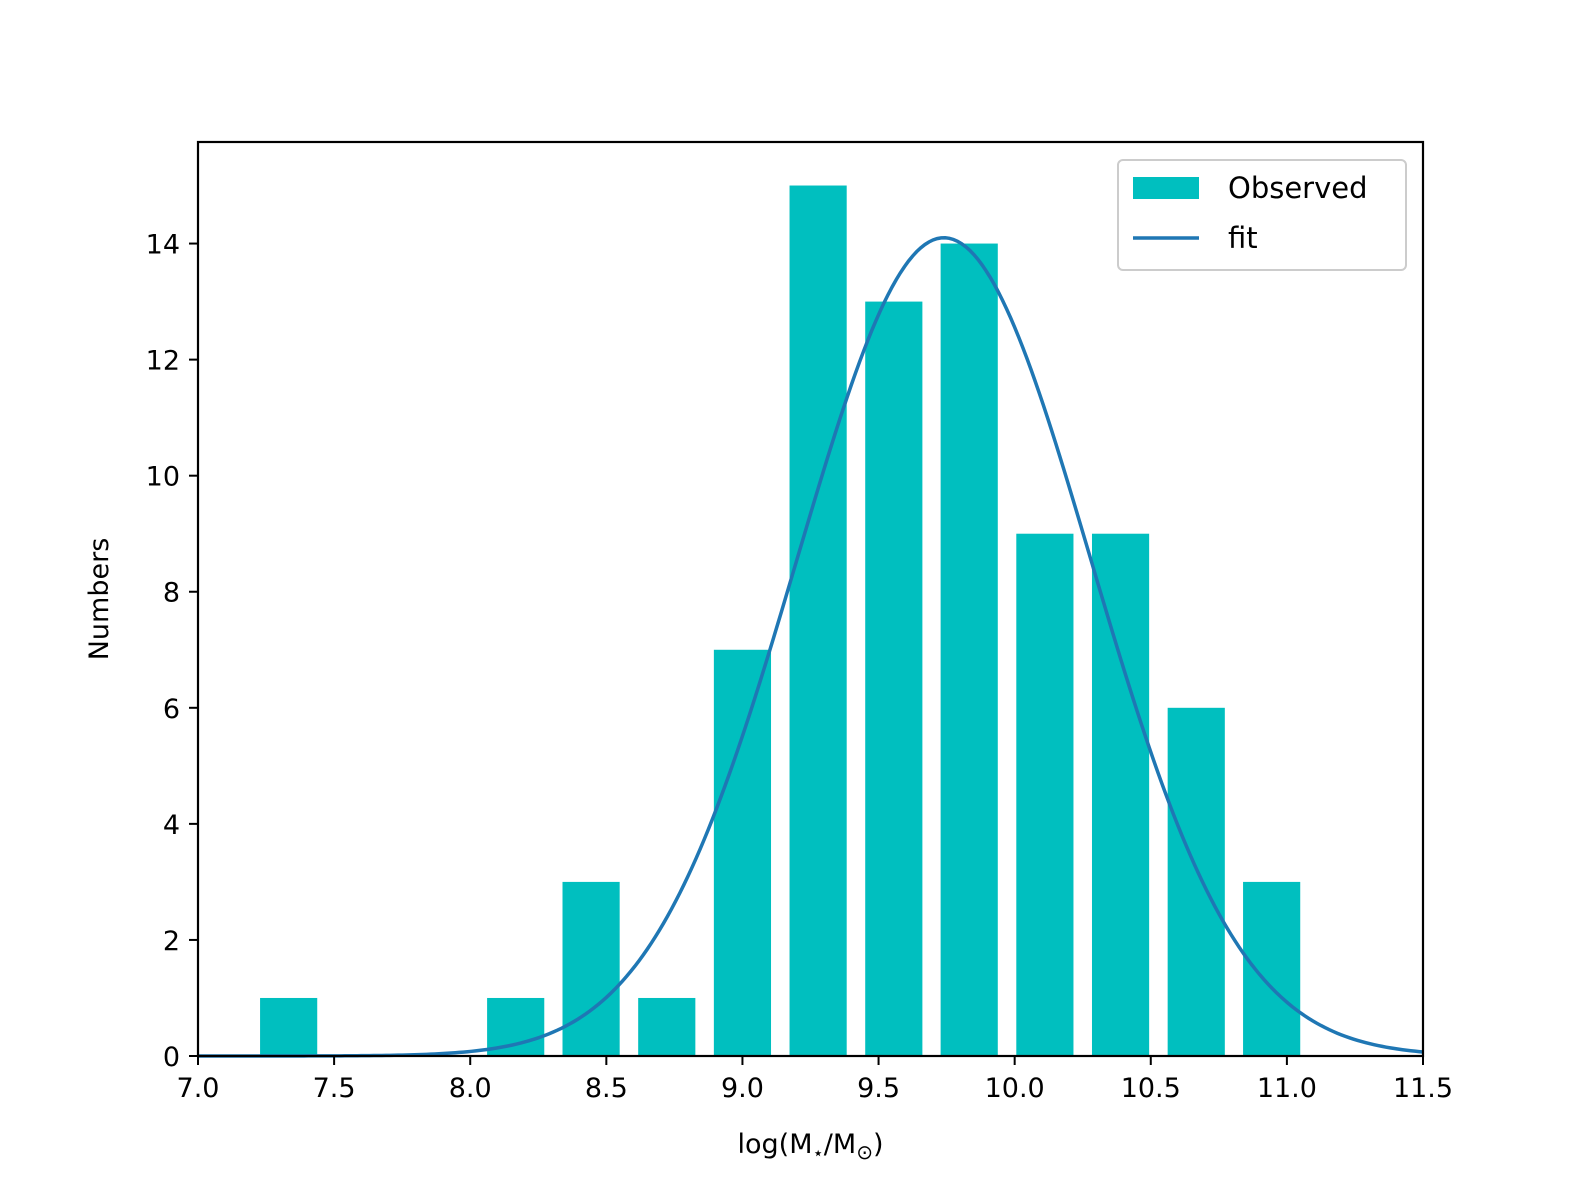 This screenshot has width=1577, height=1183. I want to click on x-tick-label: 8.0, so click(470, 1088).